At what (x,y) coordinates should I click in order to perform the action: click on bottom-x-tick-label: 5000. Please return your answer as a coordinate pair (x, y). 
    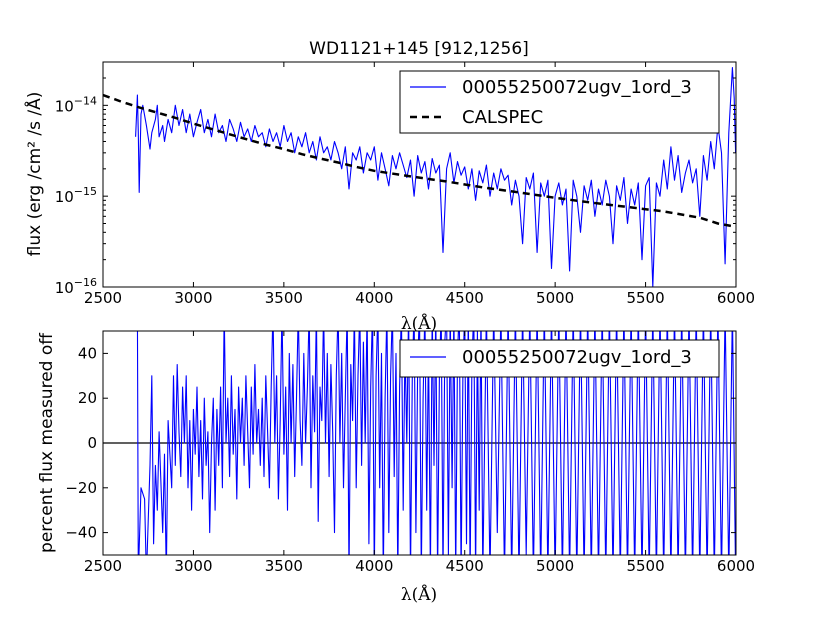
    Looking at the image, I should click on (555, 566).